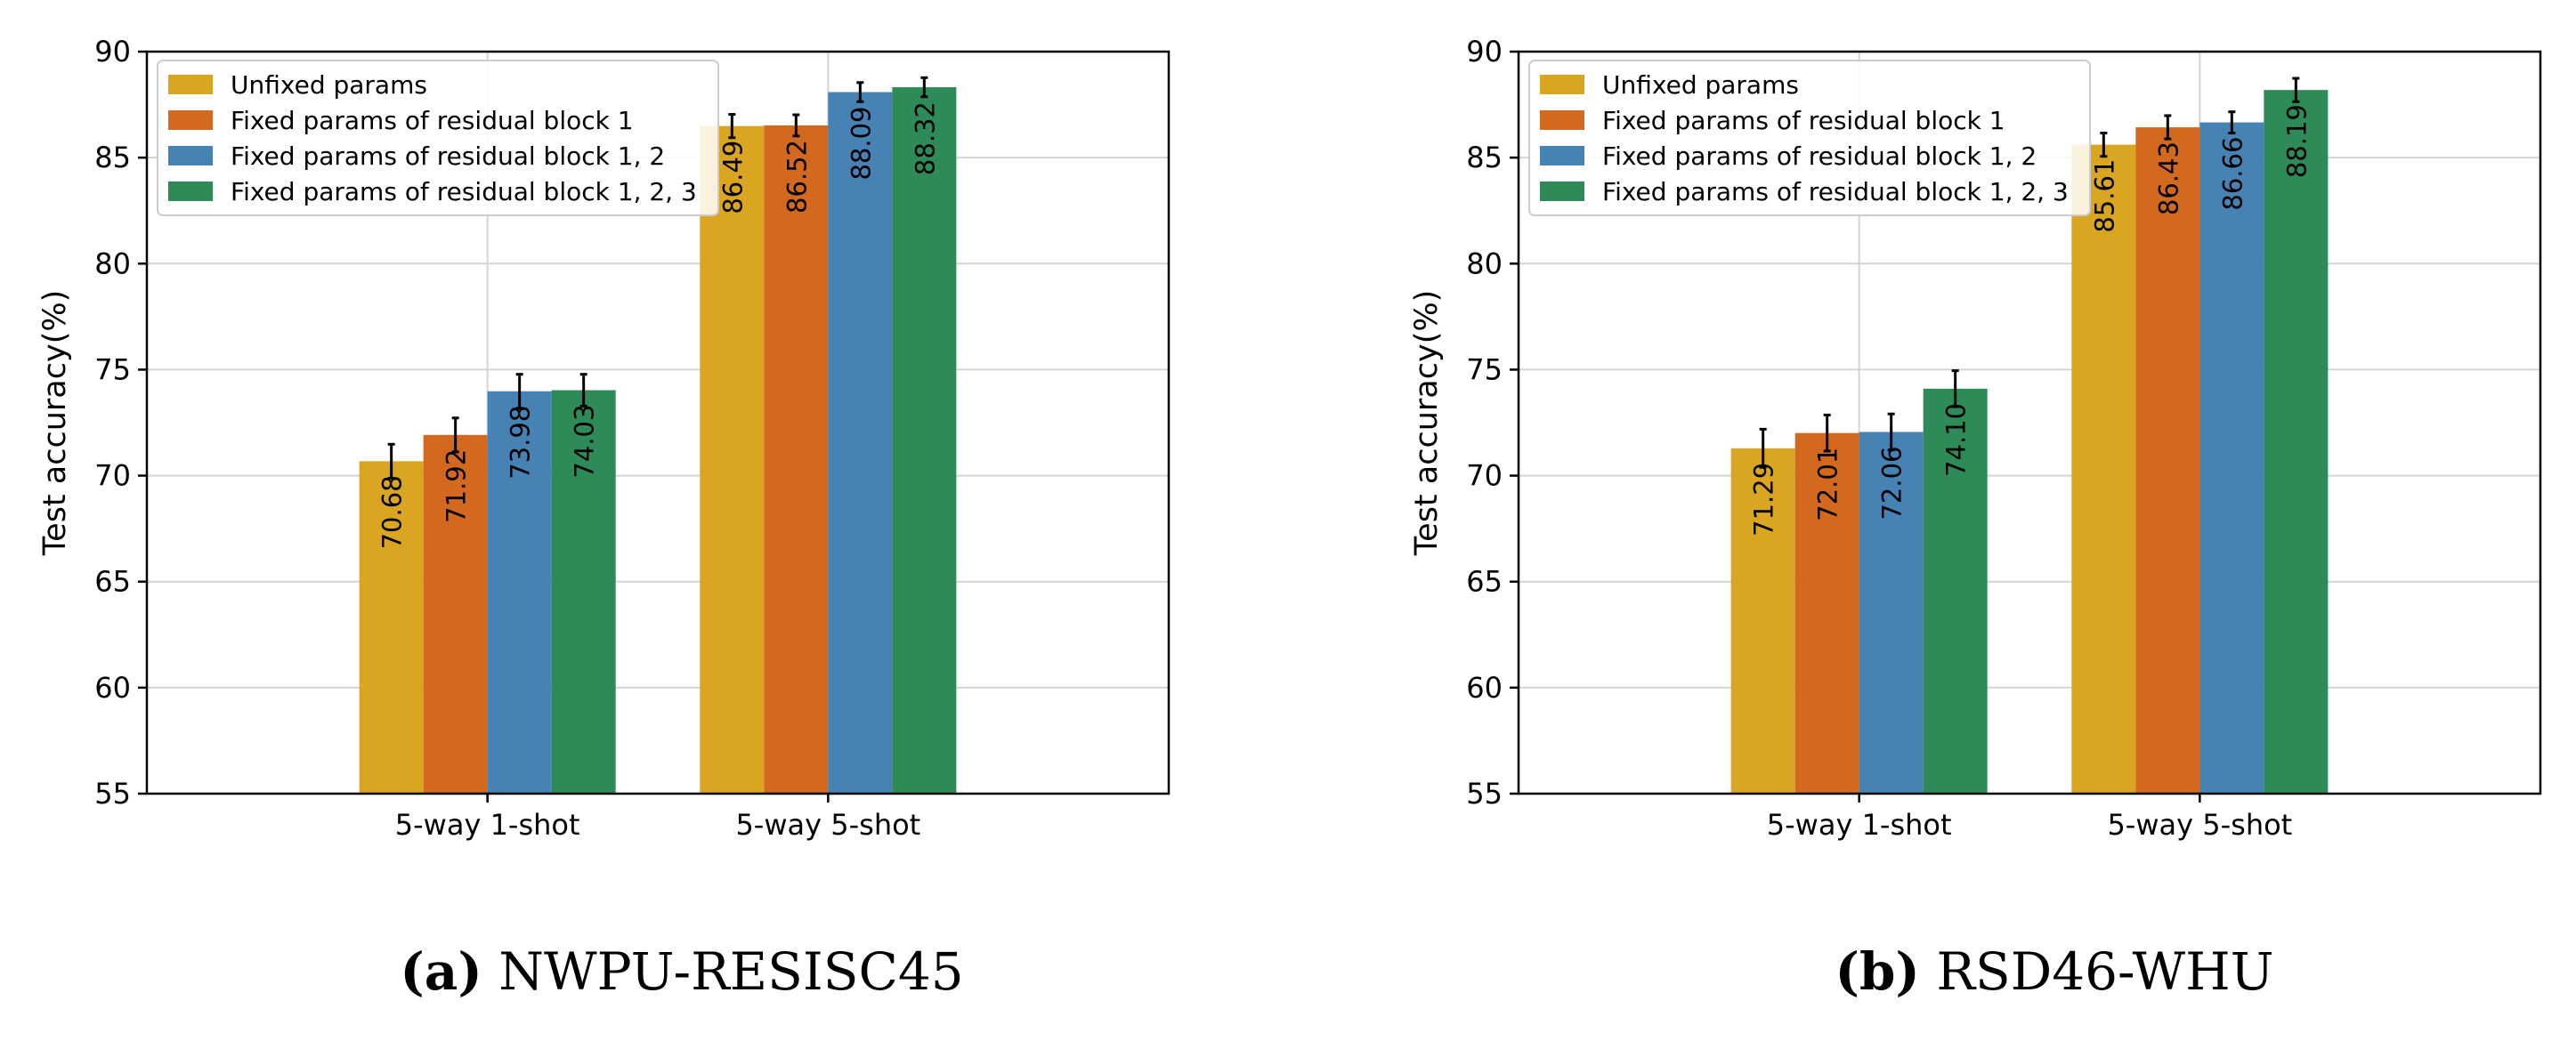 This screenshot has height=1041, width=2576. I want to click on bar-value-label: 74.10, so click(1956, 440).